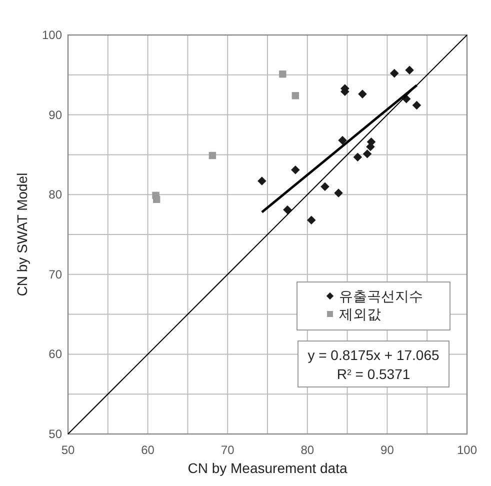  Describe the element at coordinates (360, 314) in the screenshot. I see `legend-label: 제외값` at that location.